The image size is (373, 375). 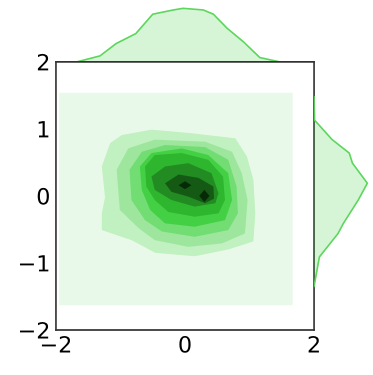 I want to click on y-tick-label: −1, so click(x=34, y=263).